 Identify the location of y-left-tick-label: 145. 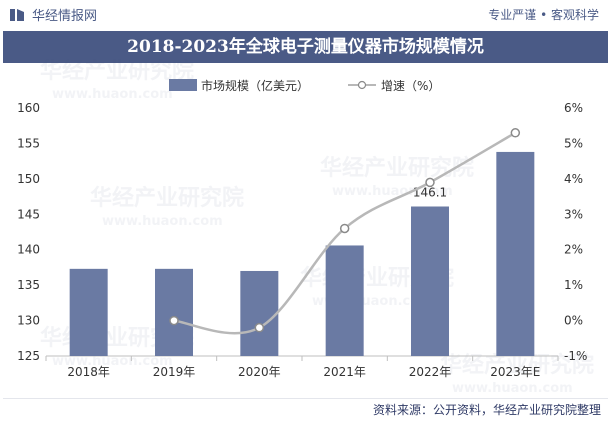
(28, 214).